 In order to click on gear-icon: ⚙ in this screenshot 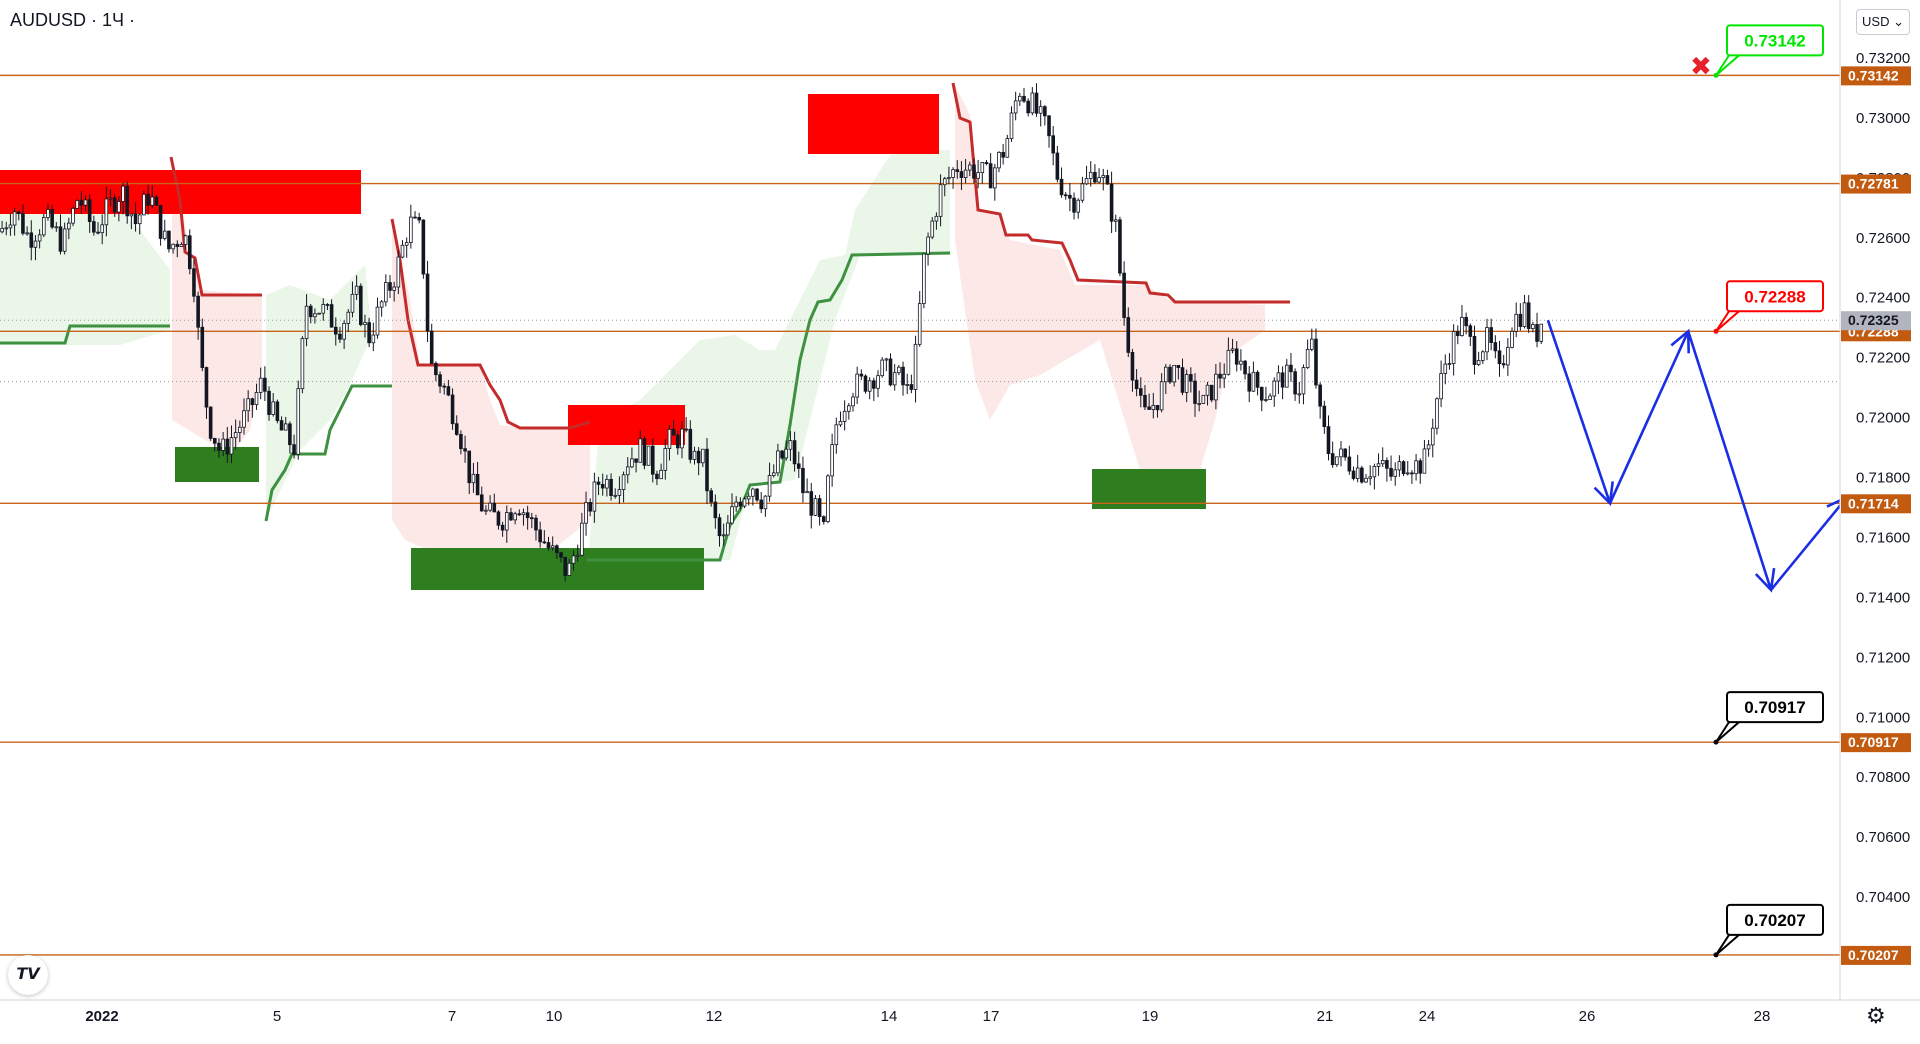, I will do `click(1876, 1015)`.